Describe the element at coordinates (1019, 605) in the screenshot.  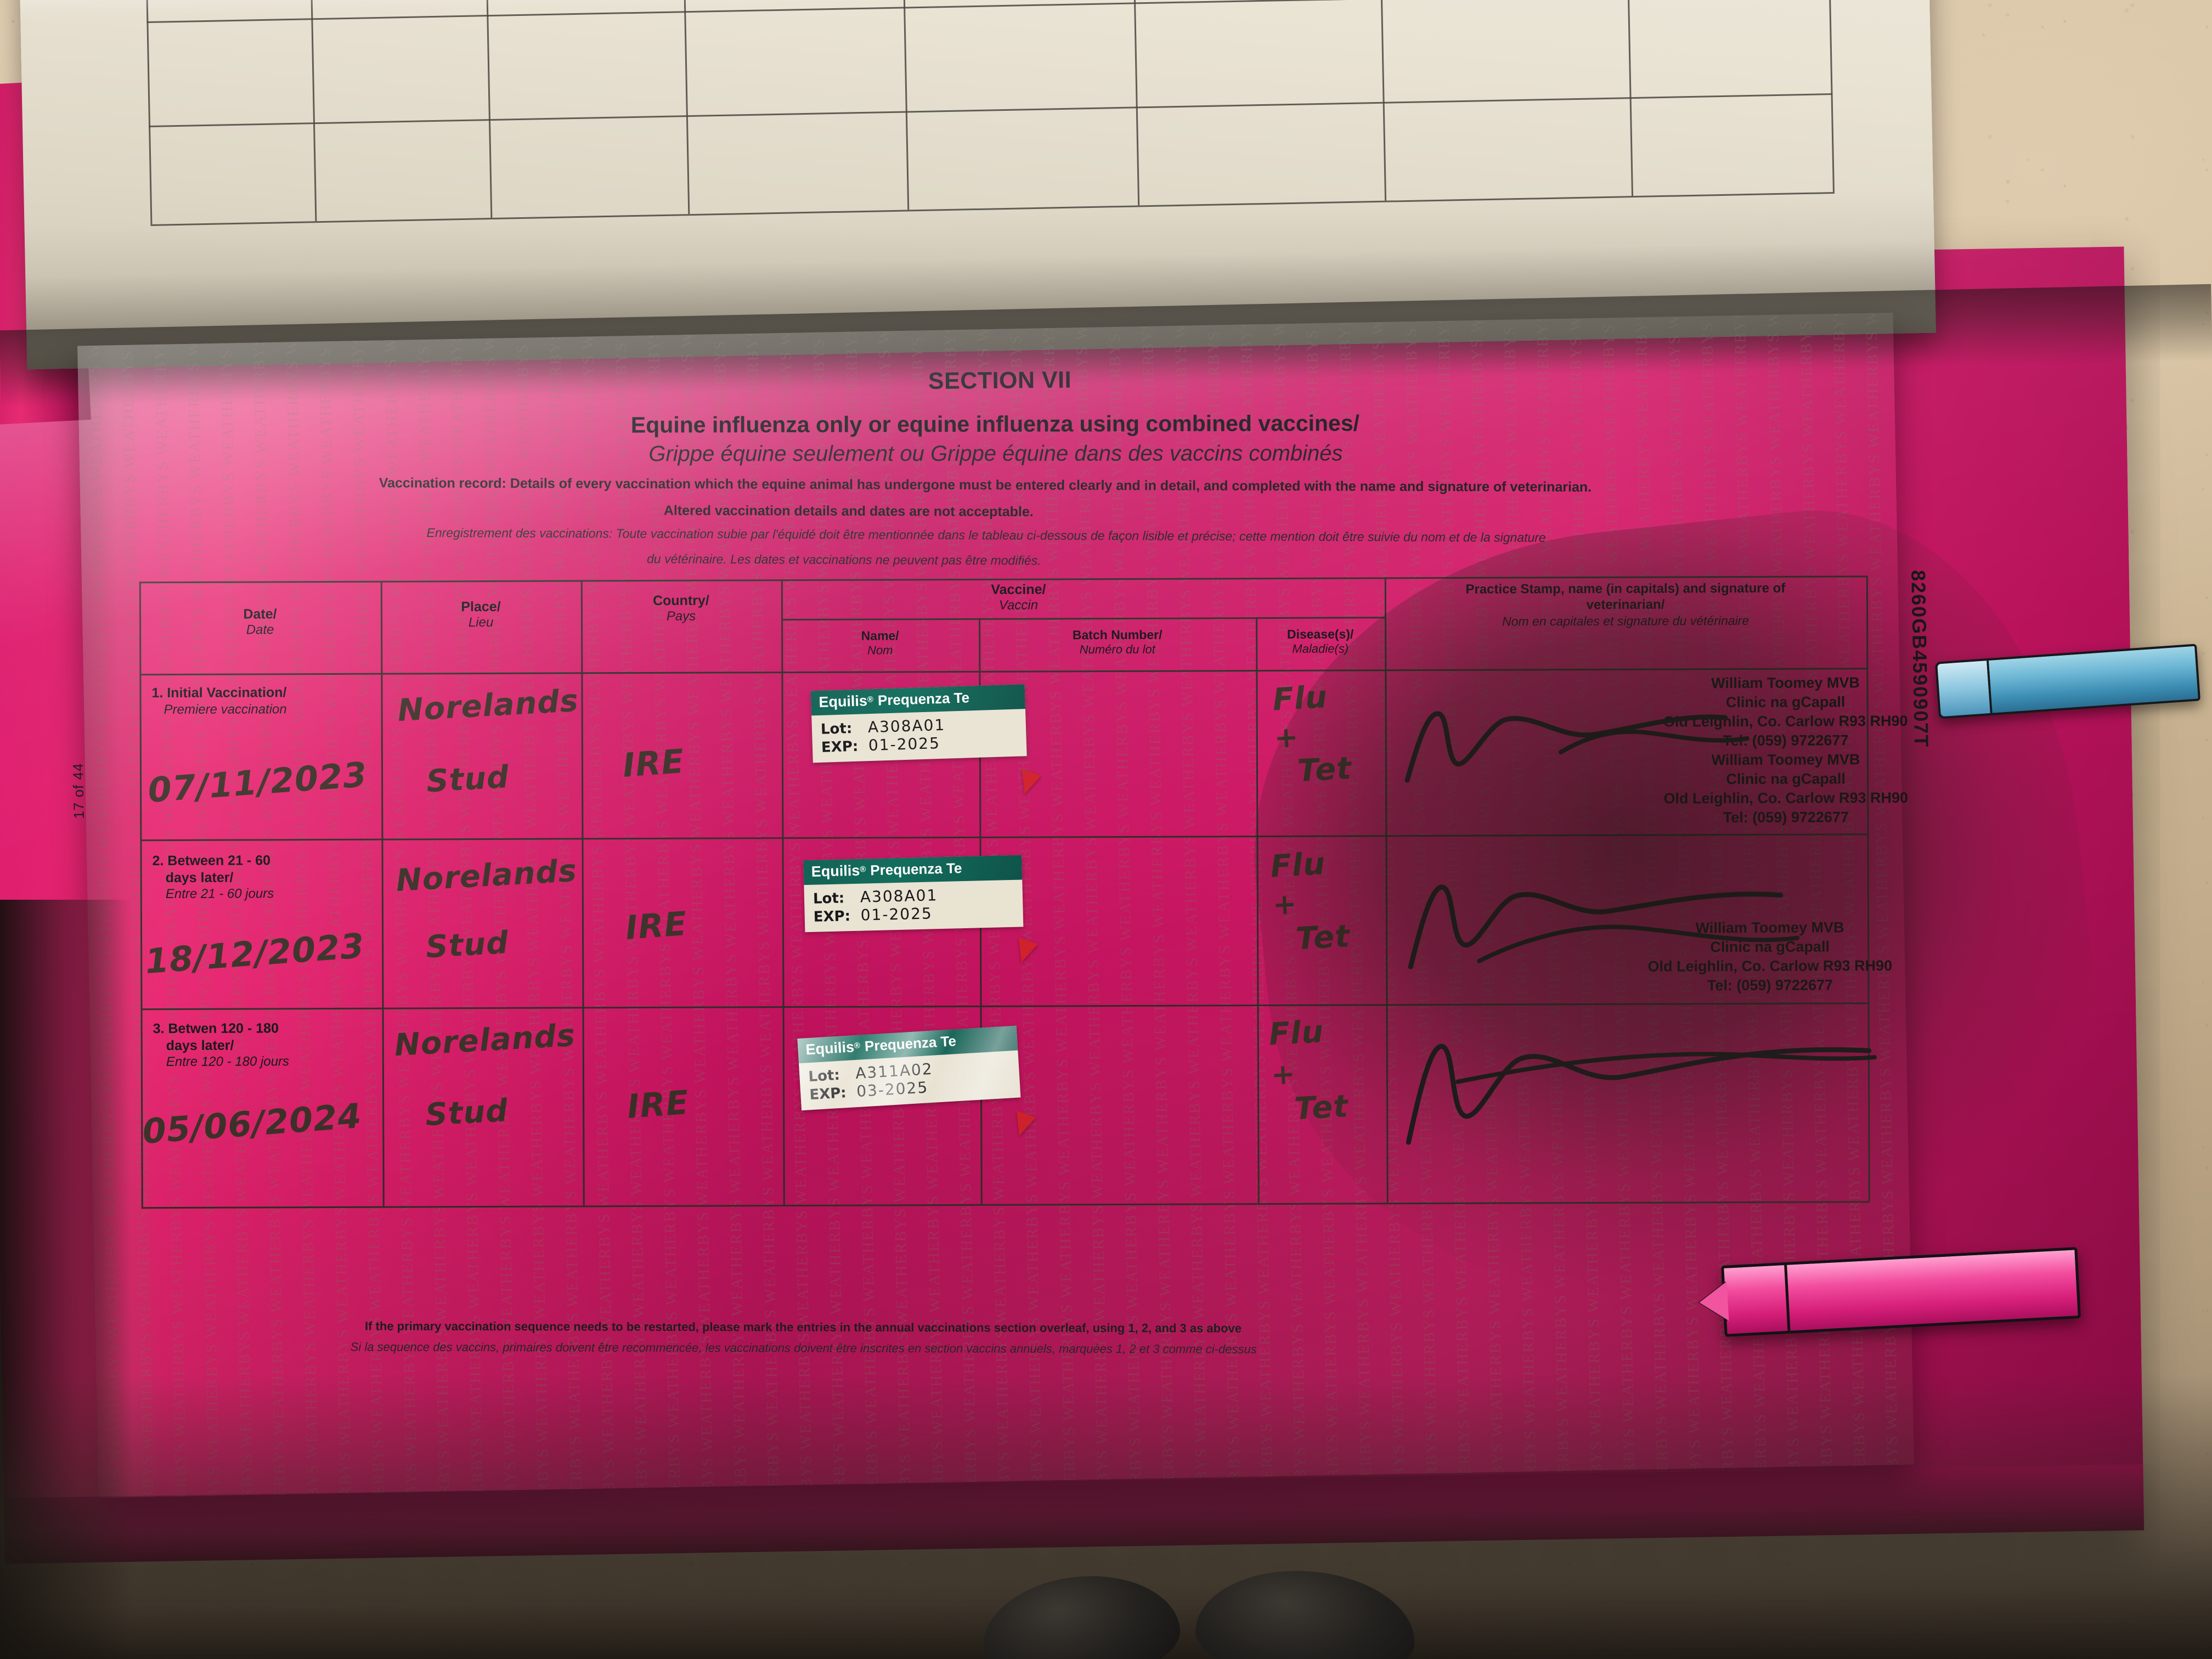
I see `header-vaccine-fr: Vaccin` at that location.